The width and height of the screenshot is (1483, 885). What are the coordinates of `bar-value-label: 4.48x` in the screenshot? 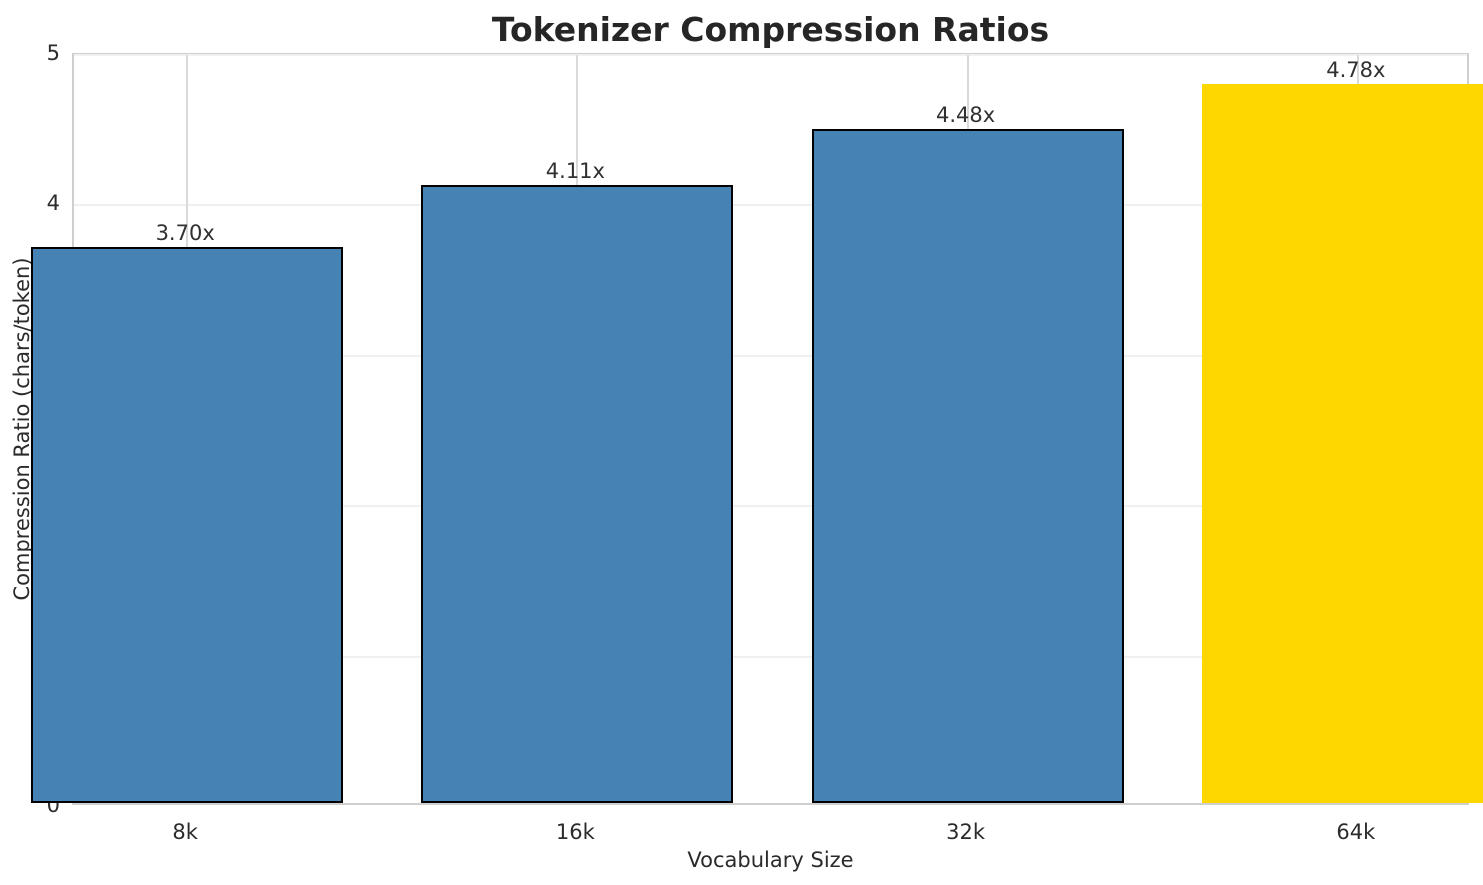 It's located at (966, 115).